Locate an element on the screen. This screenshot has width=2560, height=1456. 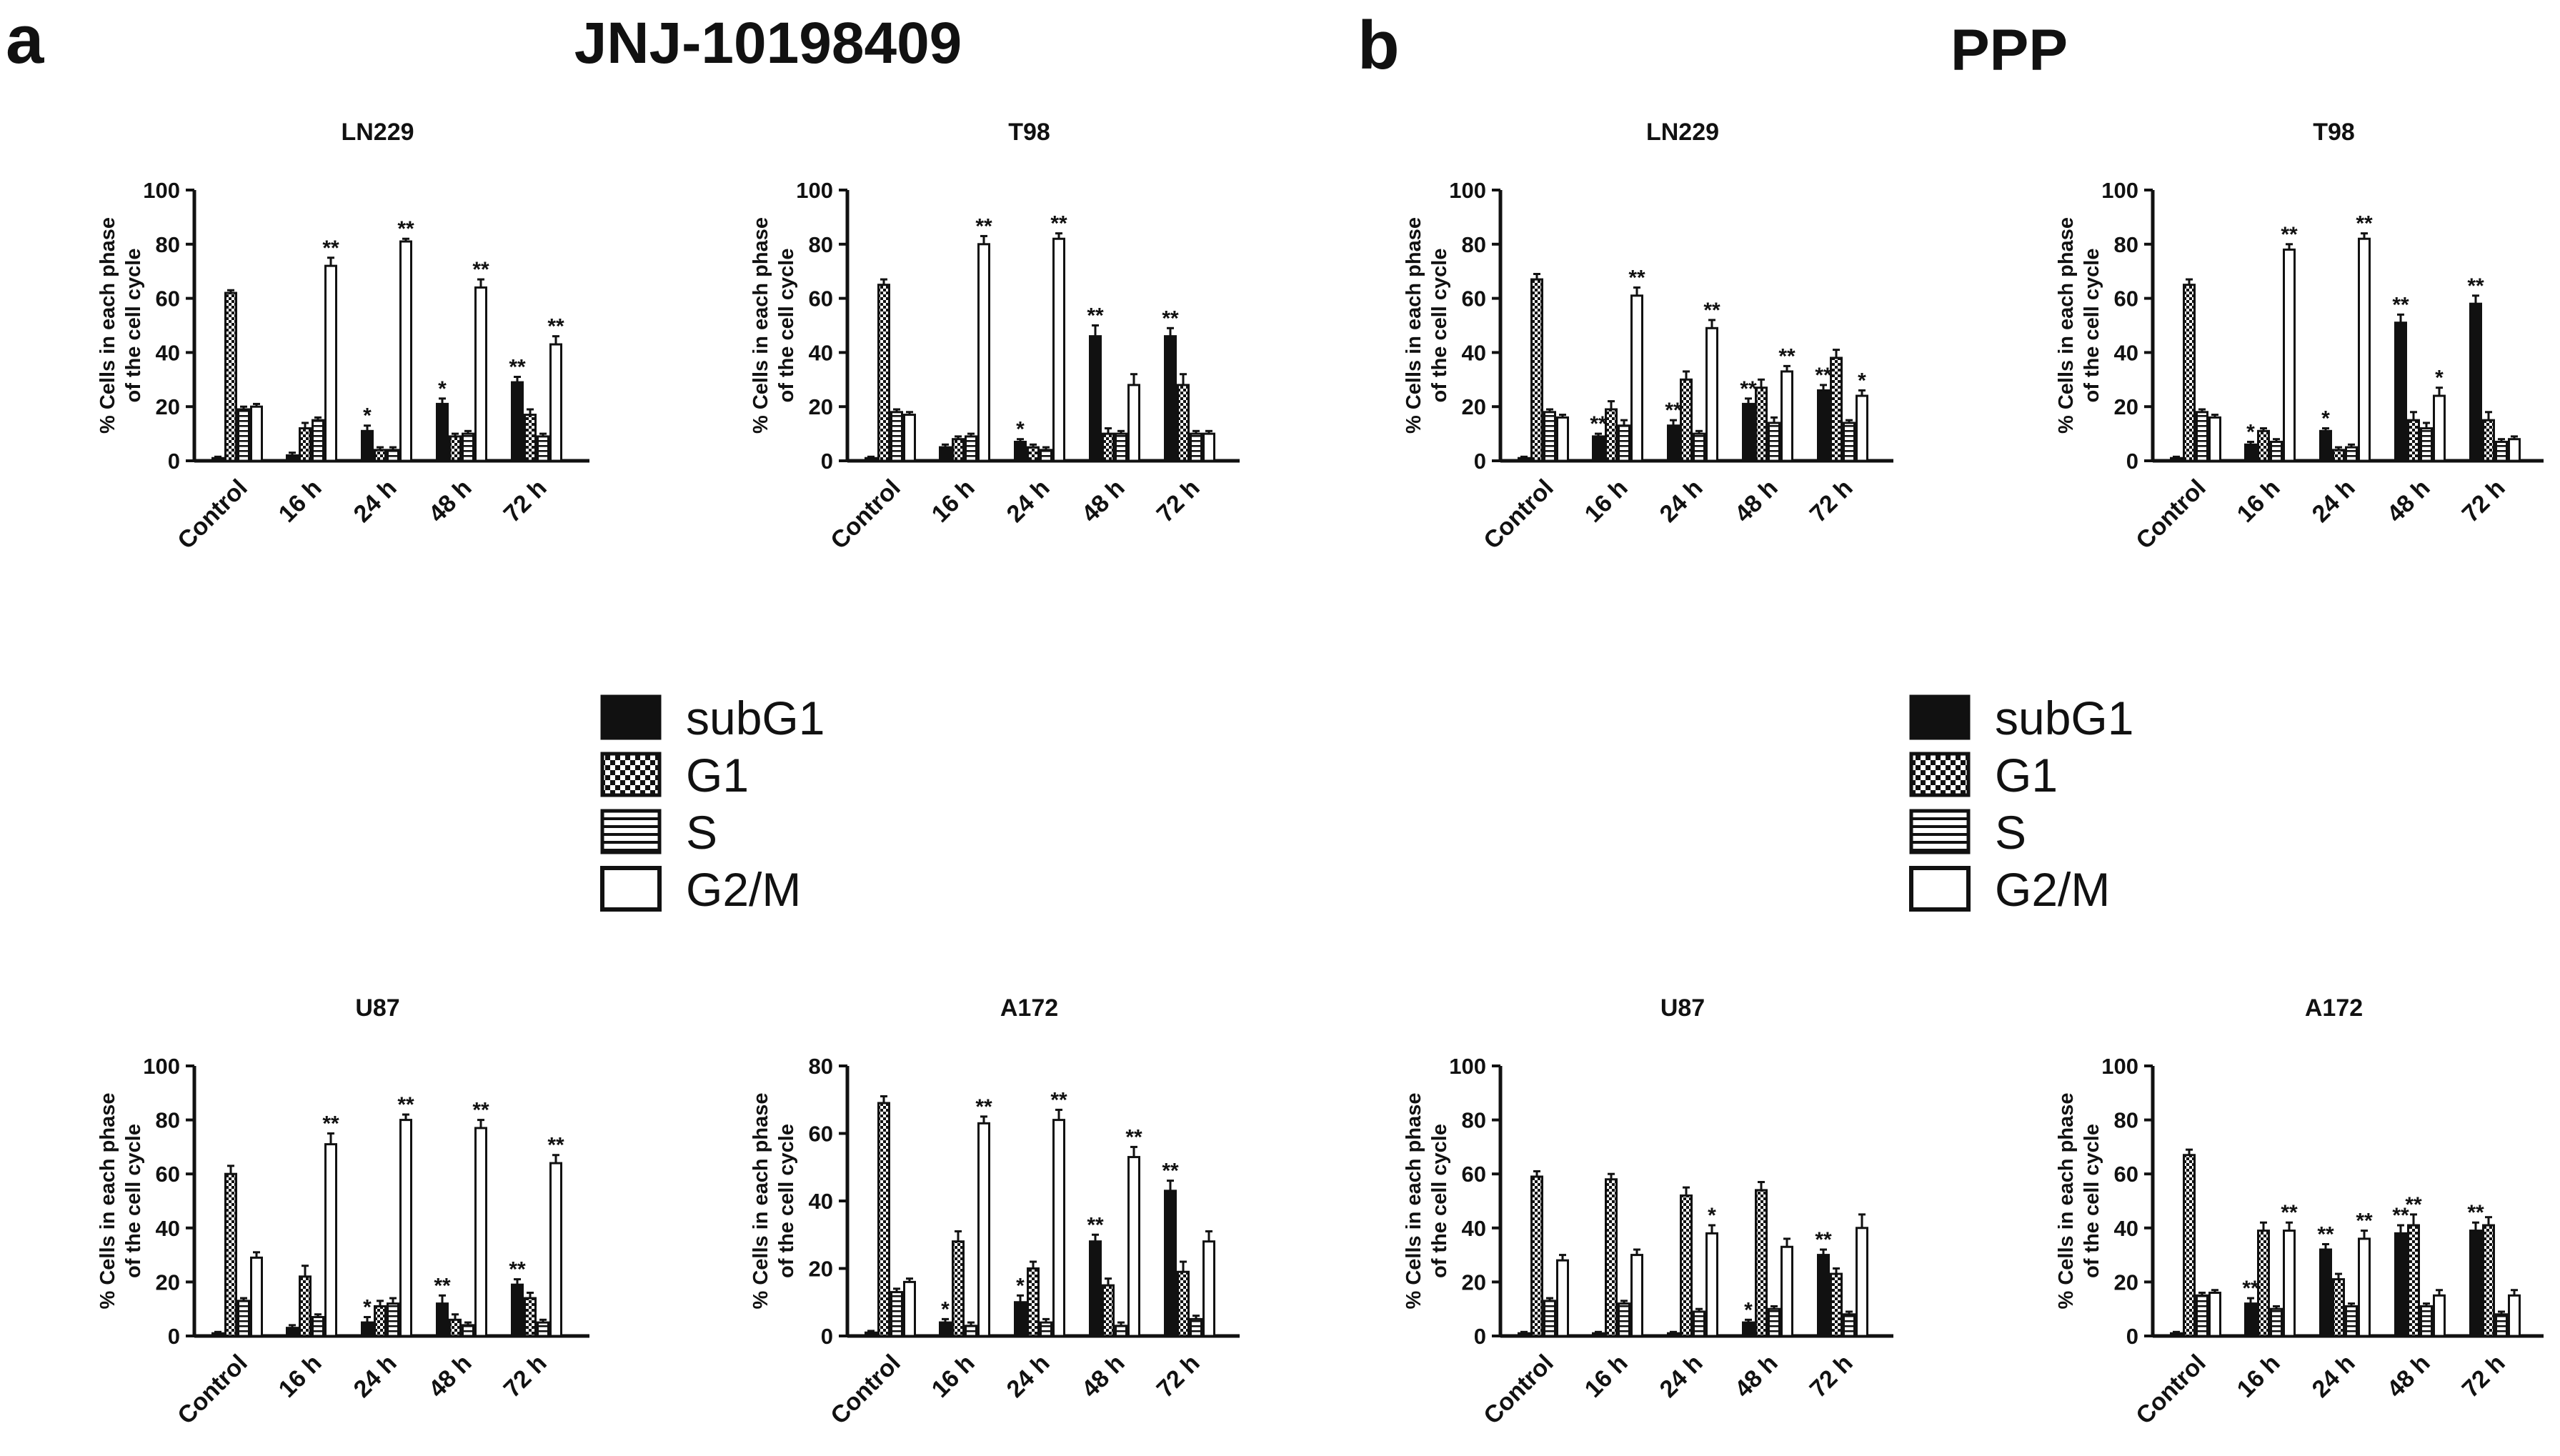
significance-subg1-24-h: * is located at coordinates (2325, 419).